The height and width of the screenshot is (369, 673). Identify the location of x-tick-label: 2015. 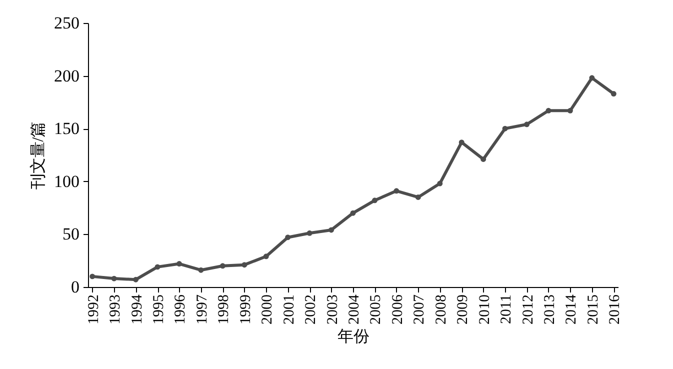
(593, 309).